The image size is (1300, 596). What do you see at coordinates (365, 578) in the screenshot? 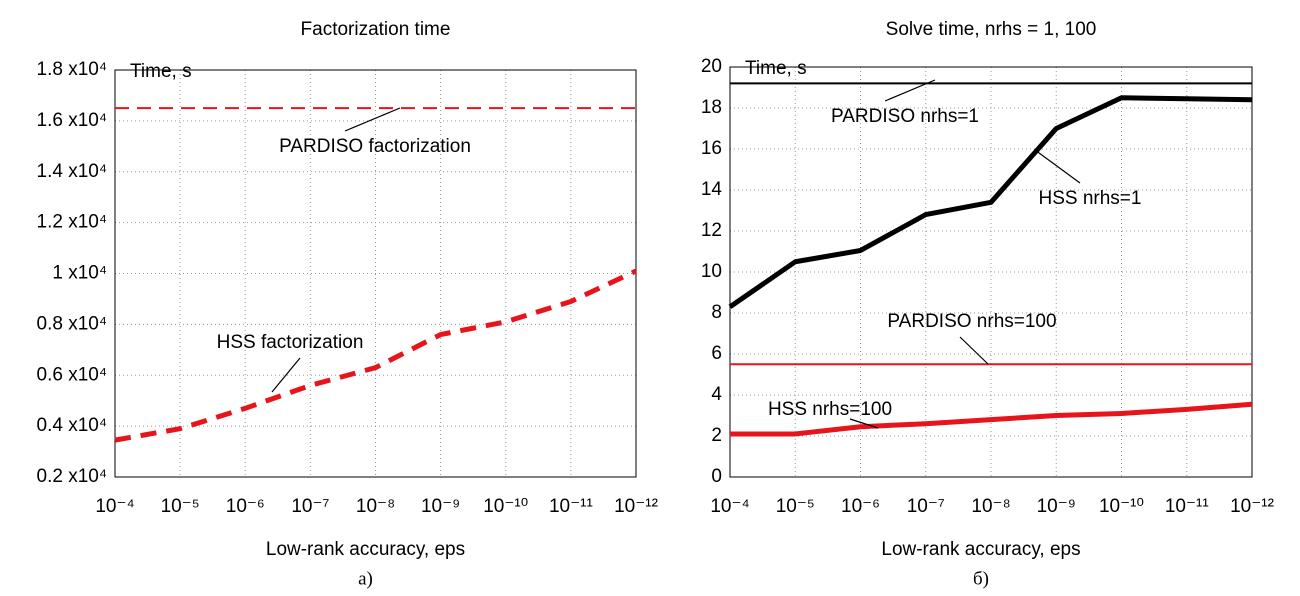
I see `caption: a)` at bounding box center [365, 578].